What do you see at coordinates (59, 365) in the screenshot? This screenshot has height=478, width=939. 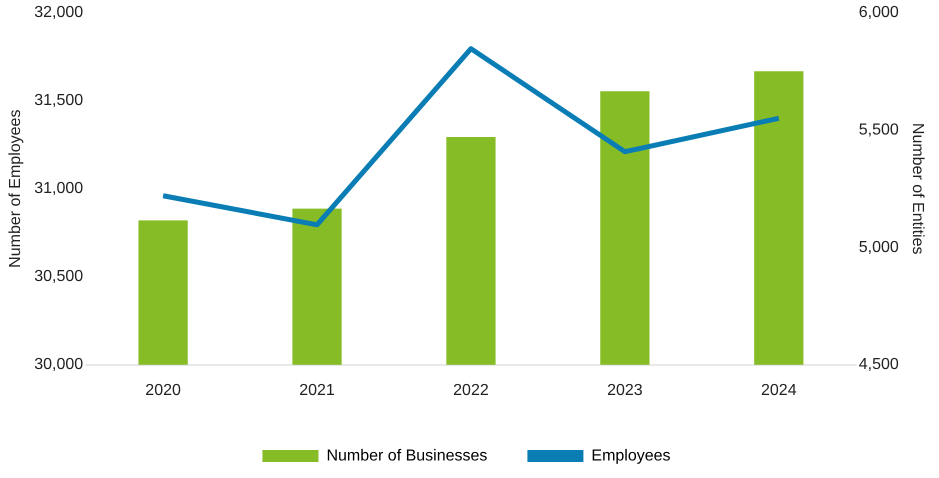 I see `y-tick-label: 30,000` at bounding box center [59, 365].